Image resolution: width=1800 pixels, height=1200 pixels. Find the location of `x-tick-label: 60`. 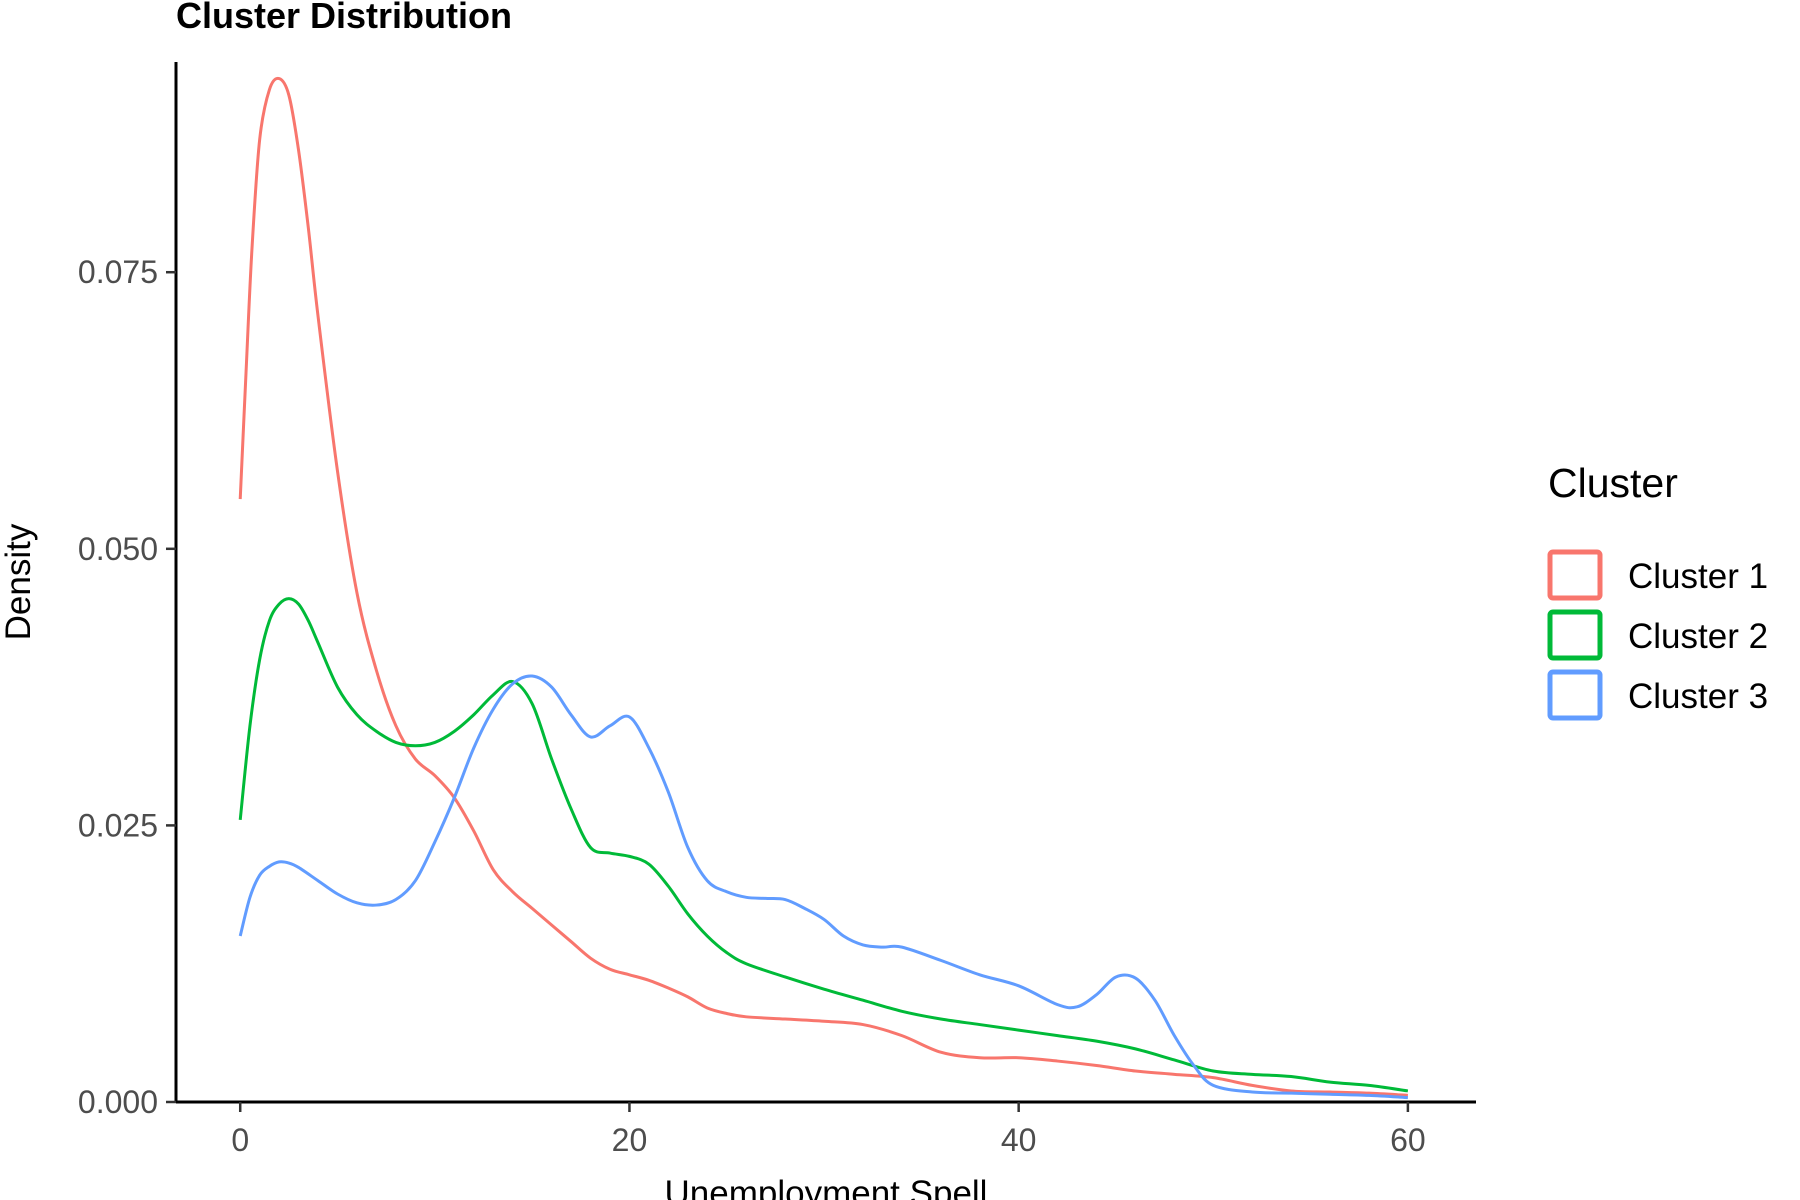

x-tick-label: 60 is located at coordinates (1408, 1140).